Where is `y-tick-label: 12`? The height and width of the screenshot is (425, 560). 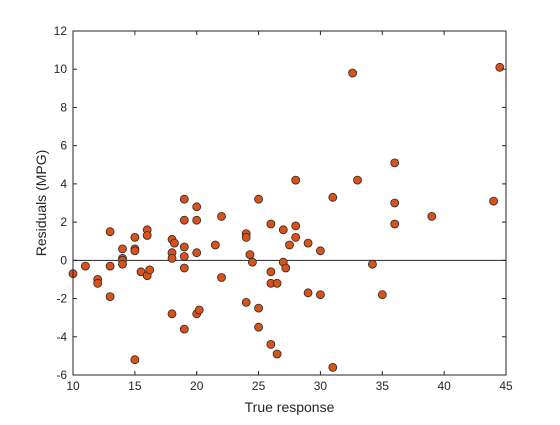
y-tick-label: 12 is located at coordinates (61, 31).